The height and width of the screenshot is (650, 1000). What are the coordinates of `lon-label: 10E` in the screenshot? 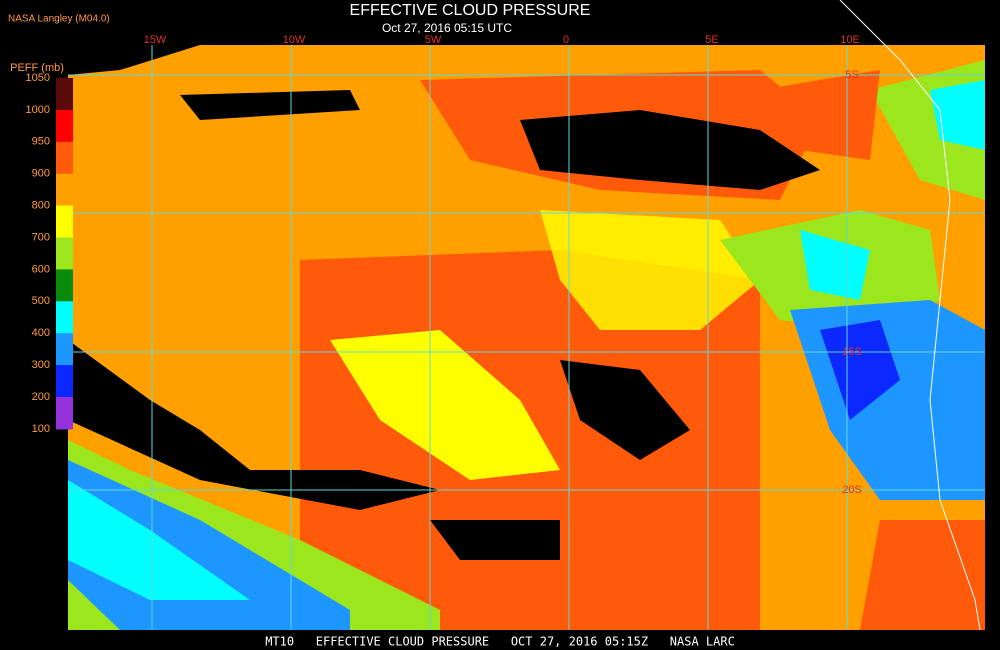 It's located at (850, 40).